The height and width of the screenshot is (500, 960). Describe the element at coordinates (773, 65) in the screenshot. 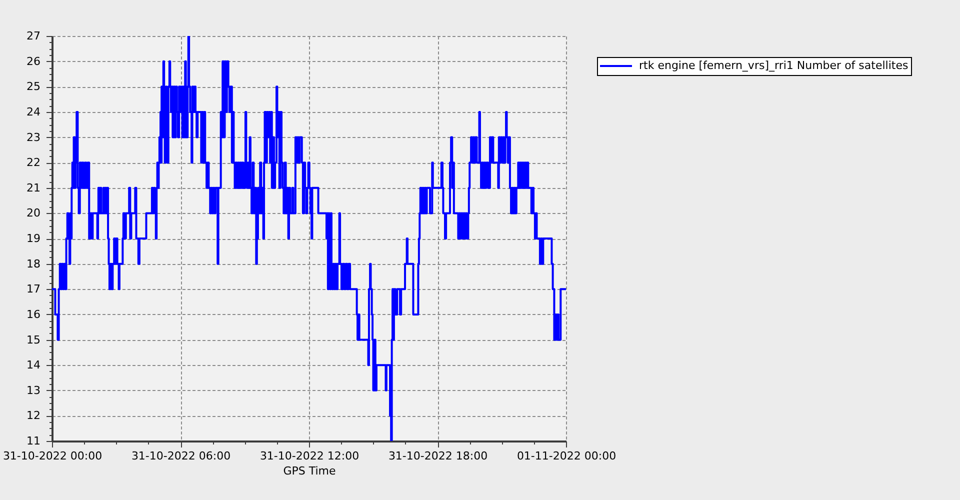

I see `legend-label: rtk engine [femern_vrs]_rri1 Number of satellites` at that location.